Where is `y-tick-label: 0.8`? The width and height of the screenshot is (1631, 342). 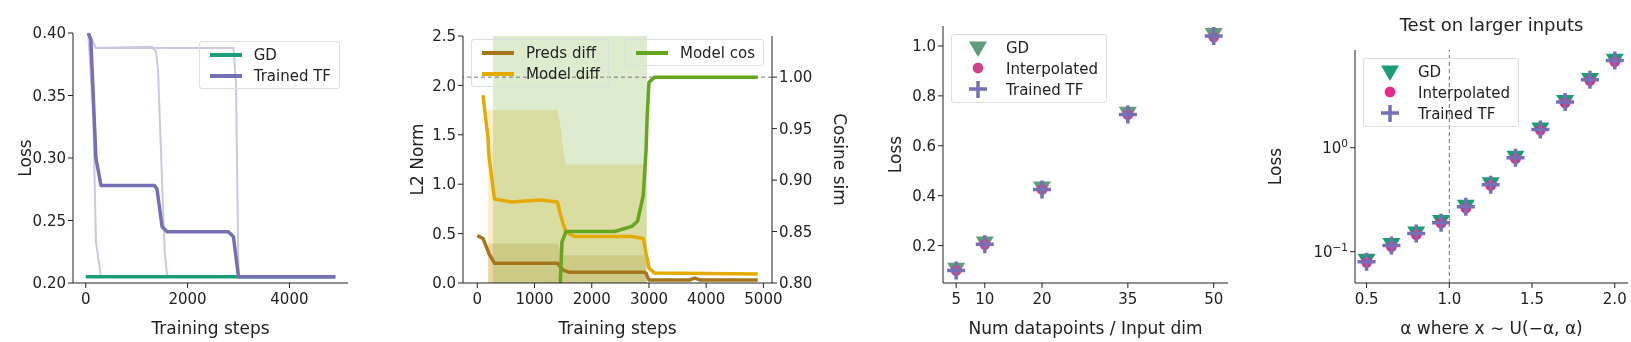
y-tick-label: 0.8 is located at coordinates (924, 96).